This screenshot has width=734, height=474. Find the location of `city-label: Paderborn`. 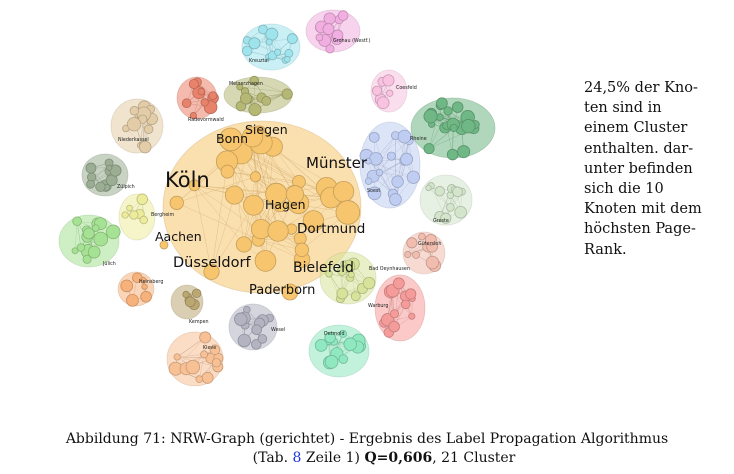

city-label: Paderborn is located at coordinates (282, 290).